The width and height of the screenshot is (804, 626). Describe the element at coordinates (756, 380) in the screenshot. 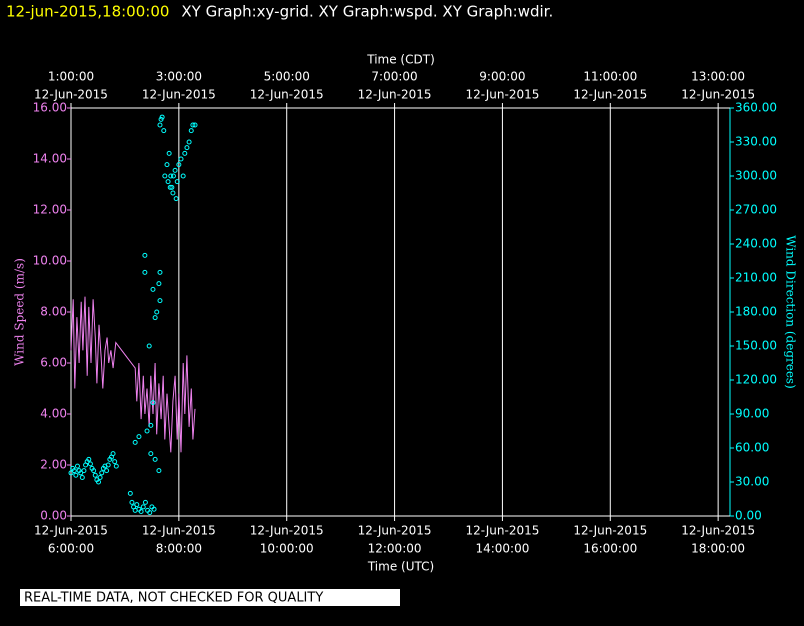

I see `y2-tick-label: 120.00` at that location.